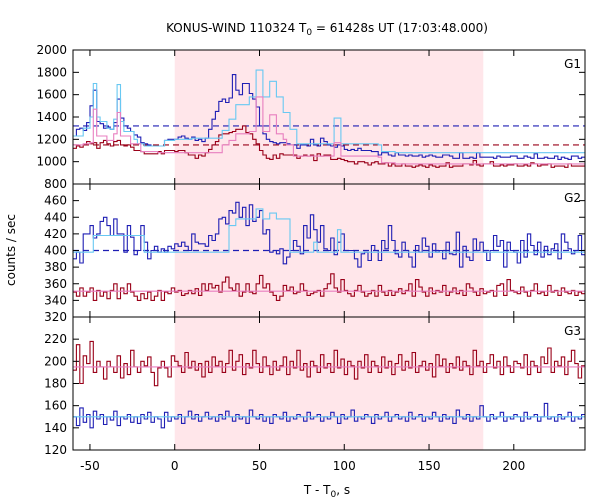 The image size is (600, 500). Describe the element at coordinates (55, 406) in the screenshot. I see `y-tick-label: 160` at that location.